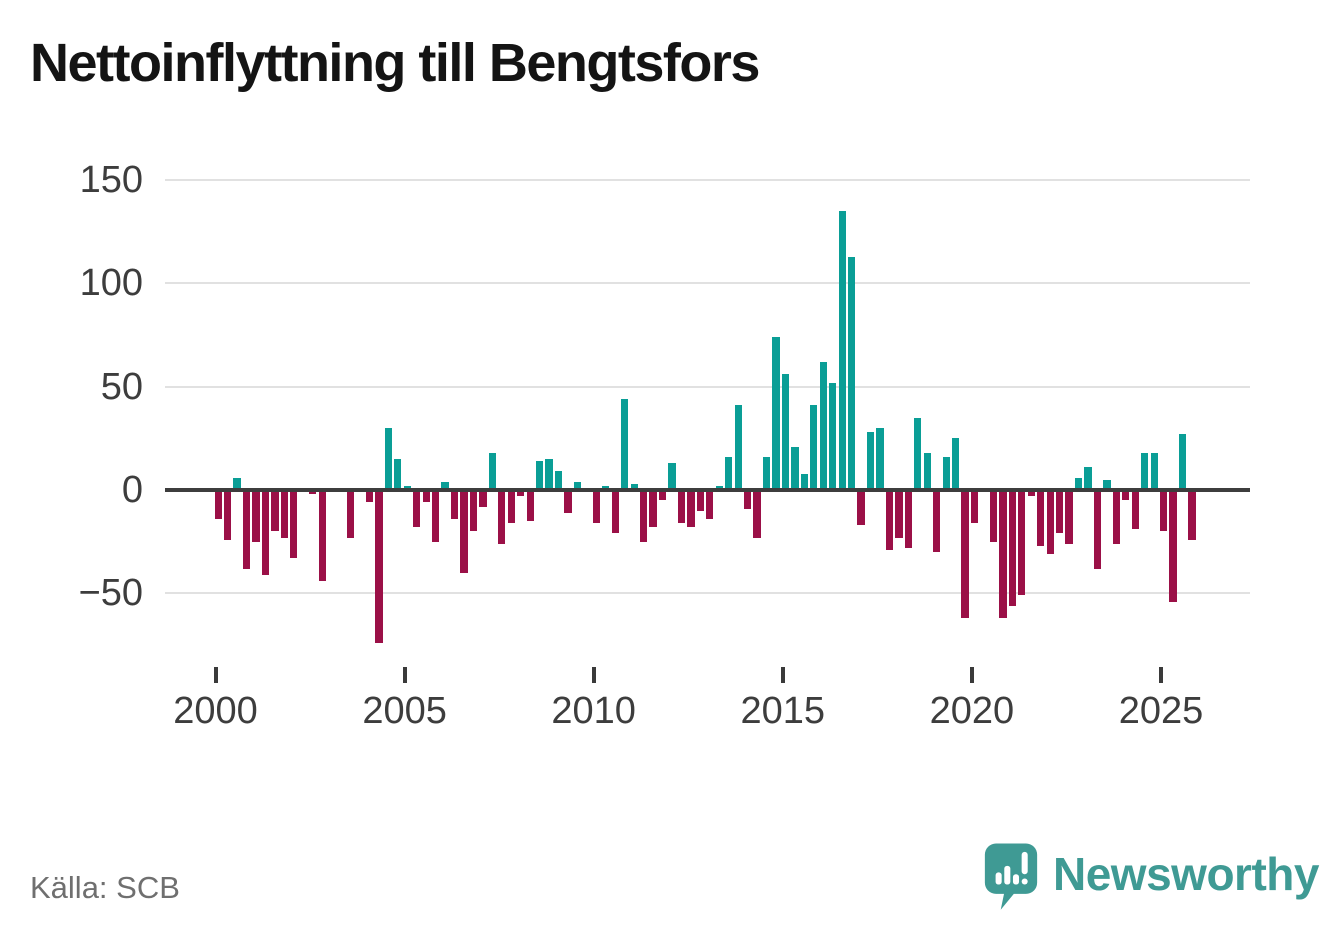  Describe the element at coordinates (908, 519) in the screenshot. I see `bar-2018Q2` at that location.